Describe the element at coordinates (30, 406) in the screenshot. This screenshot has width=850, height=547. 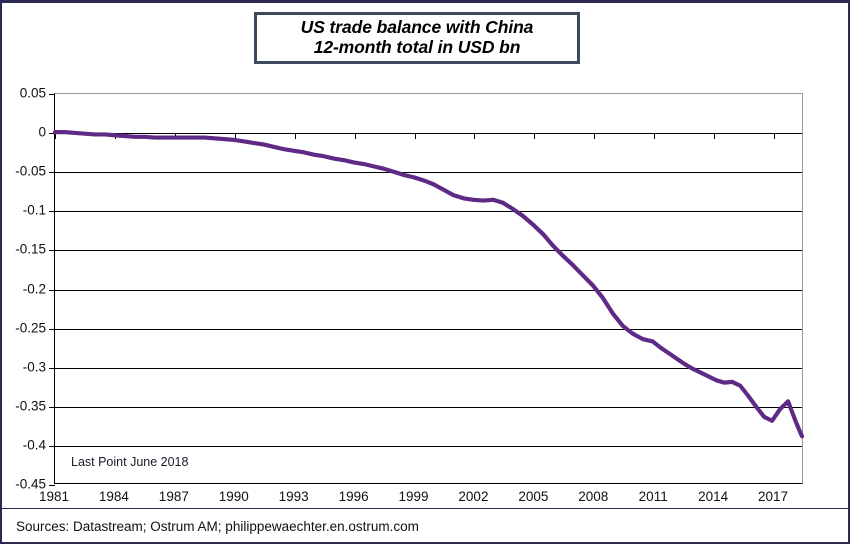
I see `y-axis-label: -0.35` at that location.